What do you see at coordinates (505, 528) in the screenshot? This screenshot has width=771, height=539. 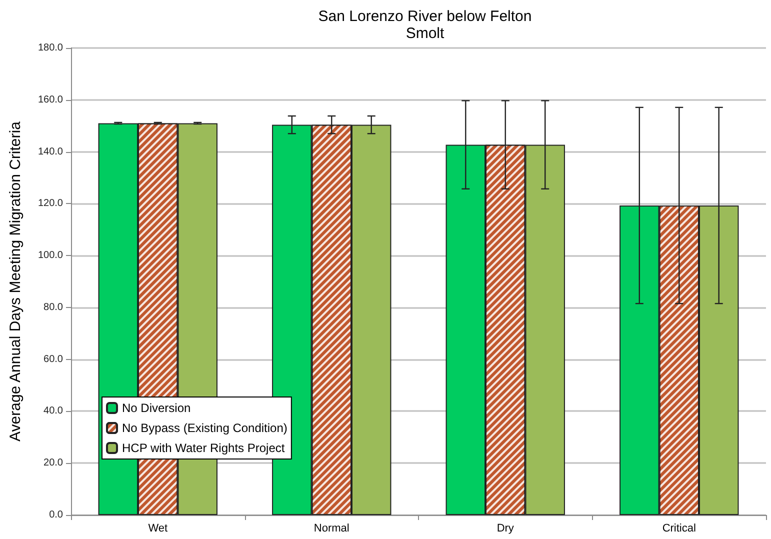 I see `x-tick-label: Dry` at bounding box center [505, 528].